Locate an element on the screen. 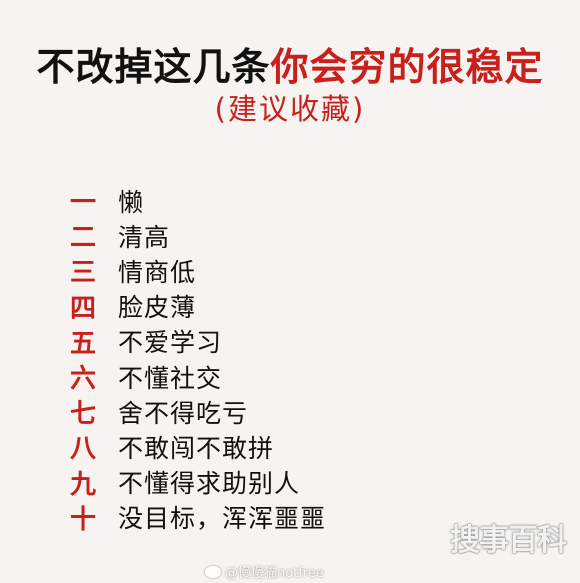 The height and width of the screenshot is (583, 580). page-subtitle: (建议收藏) is located at coordinates (290, 109).